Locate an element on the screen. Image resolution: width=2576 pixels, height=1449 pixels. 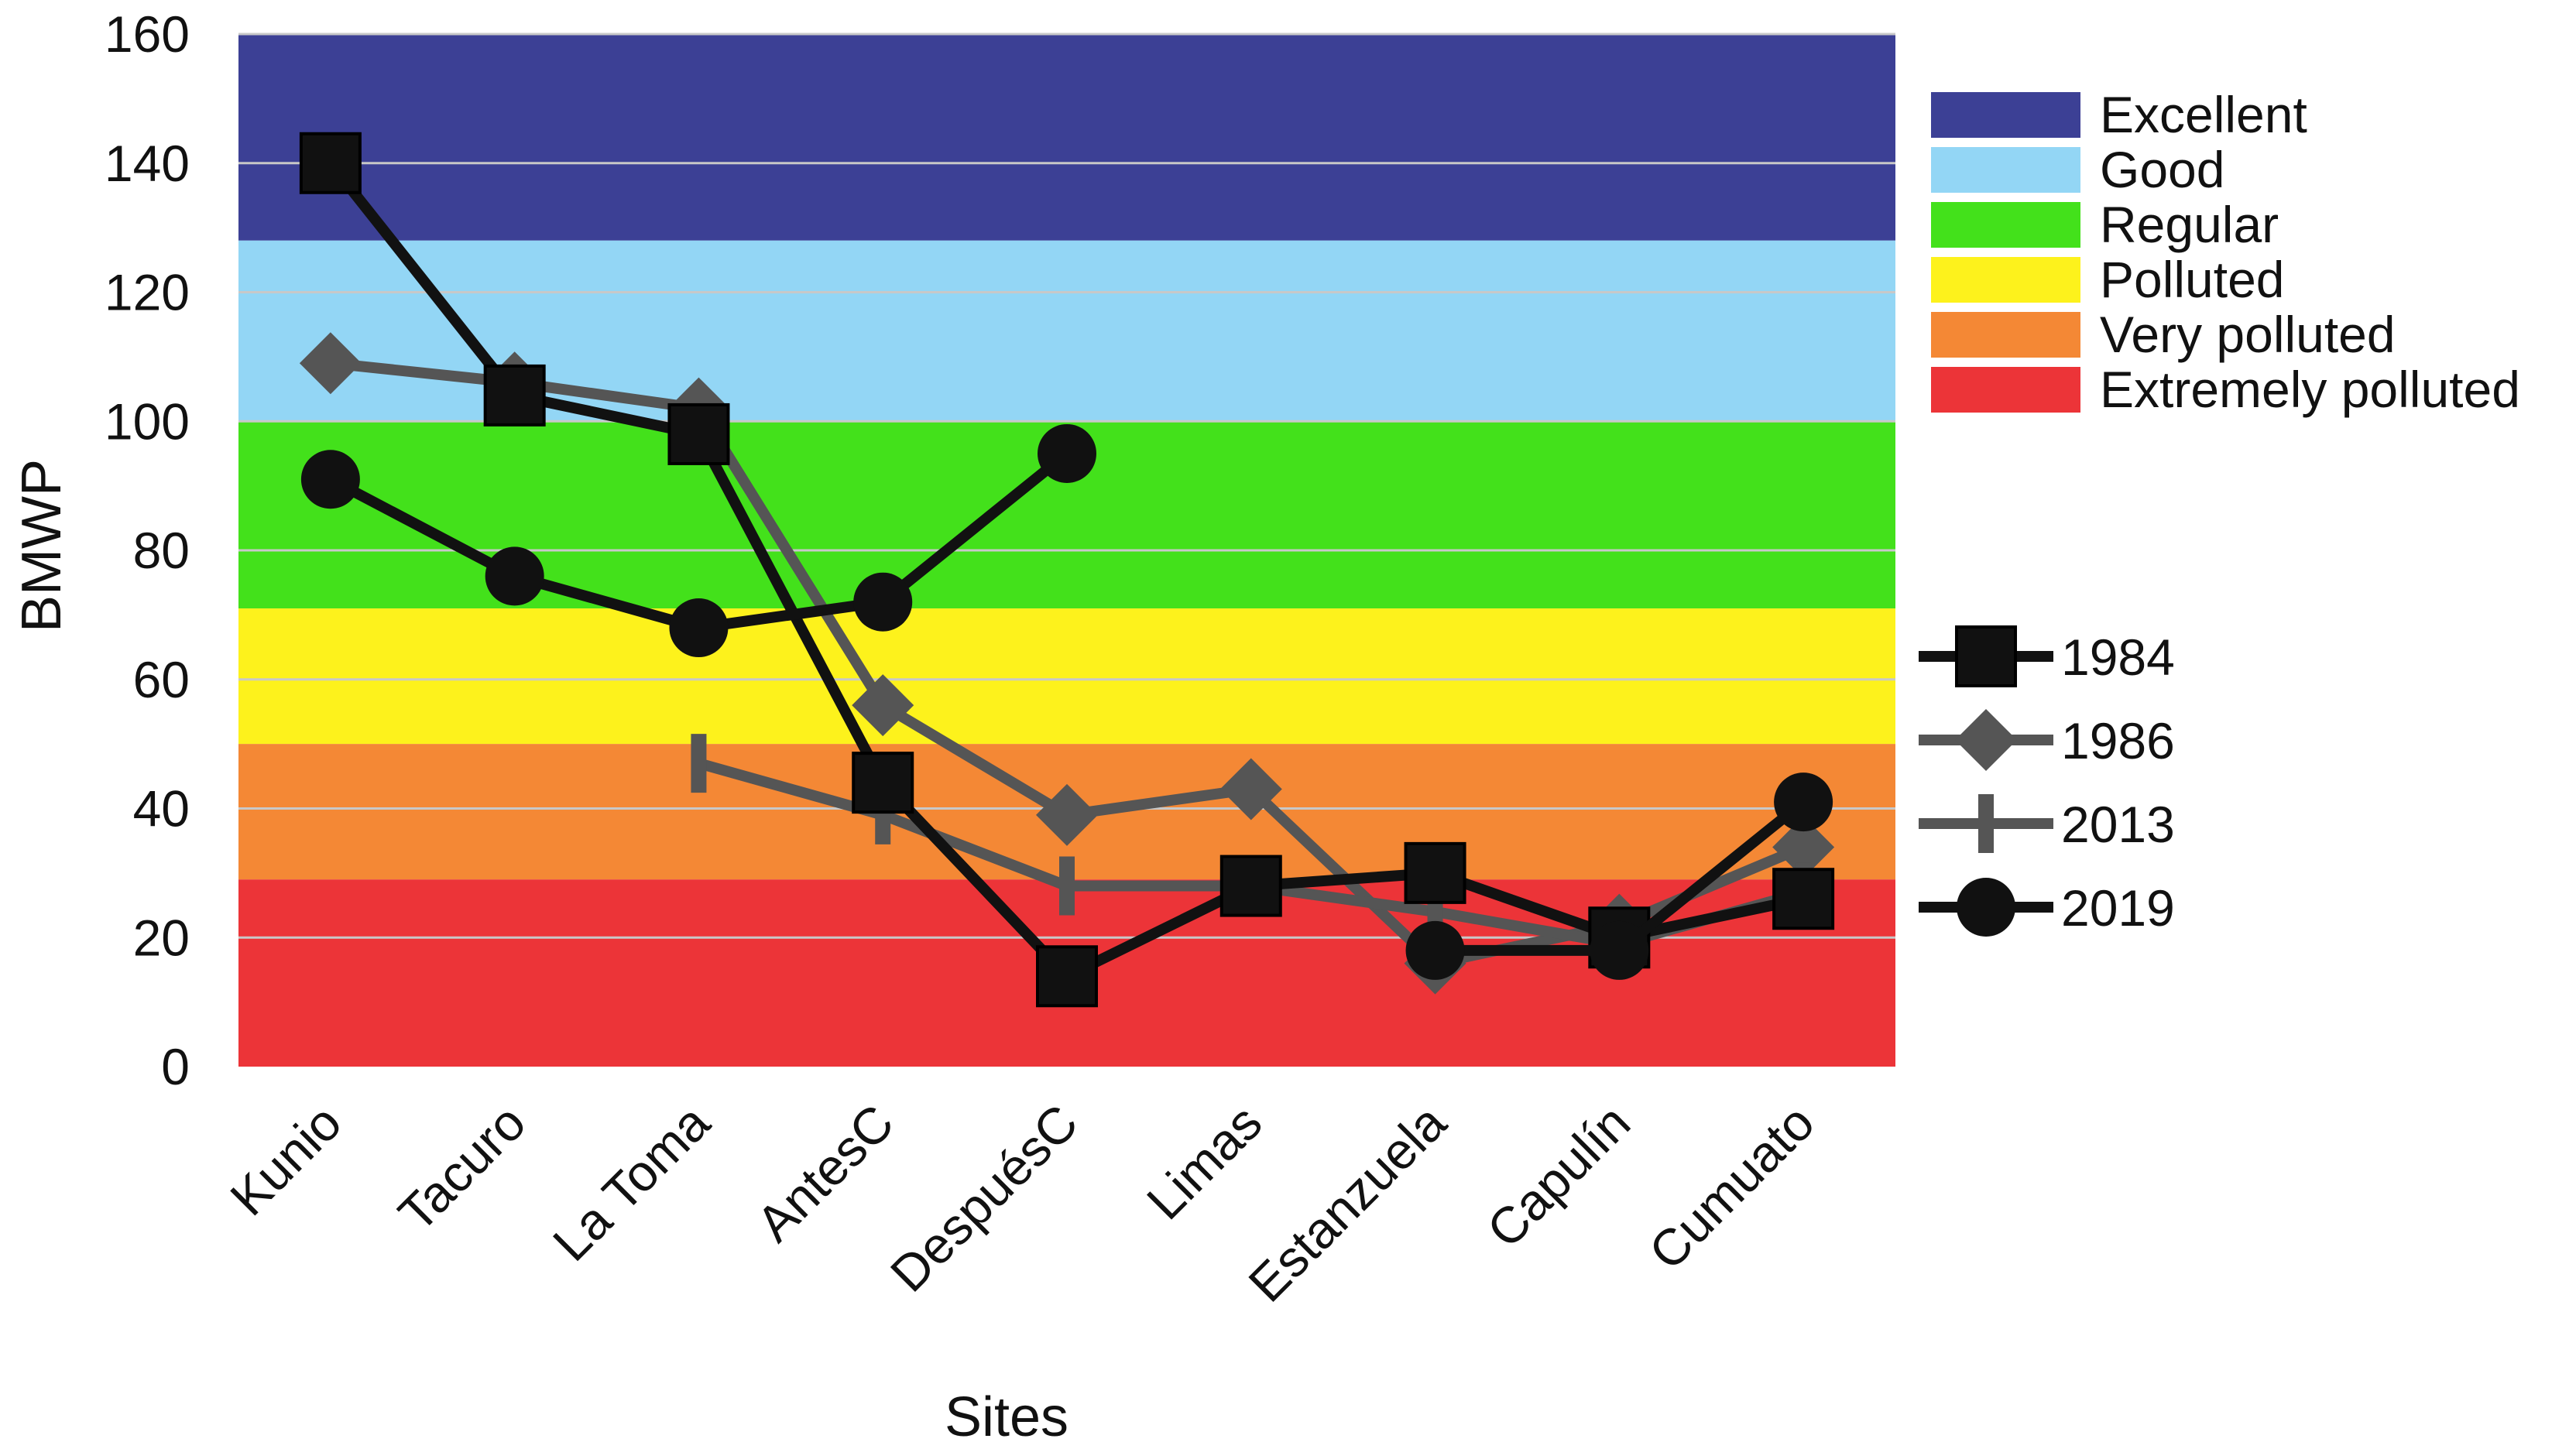
x-tick-label-la-toma: La Toma is located at coordinates (631, 1182).